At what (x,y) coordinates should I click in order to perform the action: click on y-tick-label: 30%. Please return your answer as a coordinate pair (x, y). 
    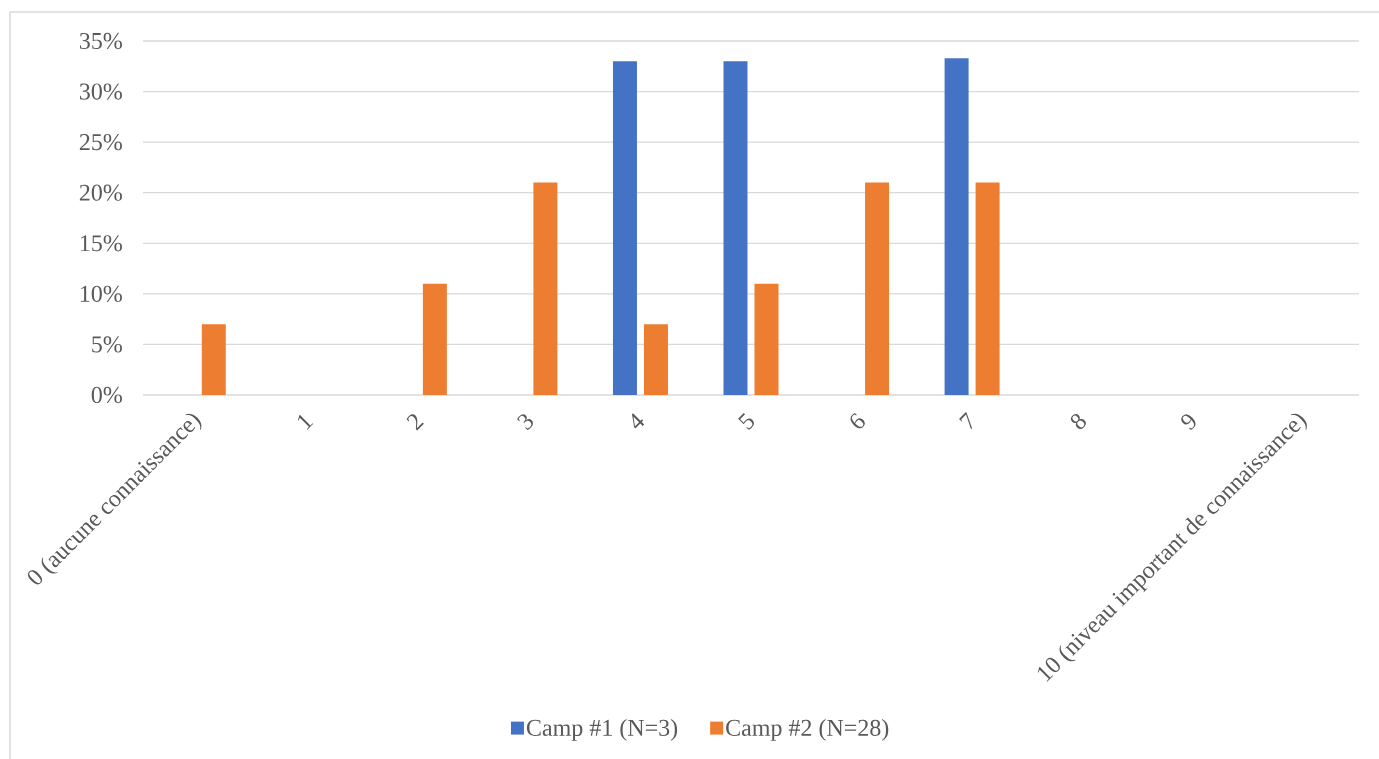
    Looking at the image, I should click on (100, 91).